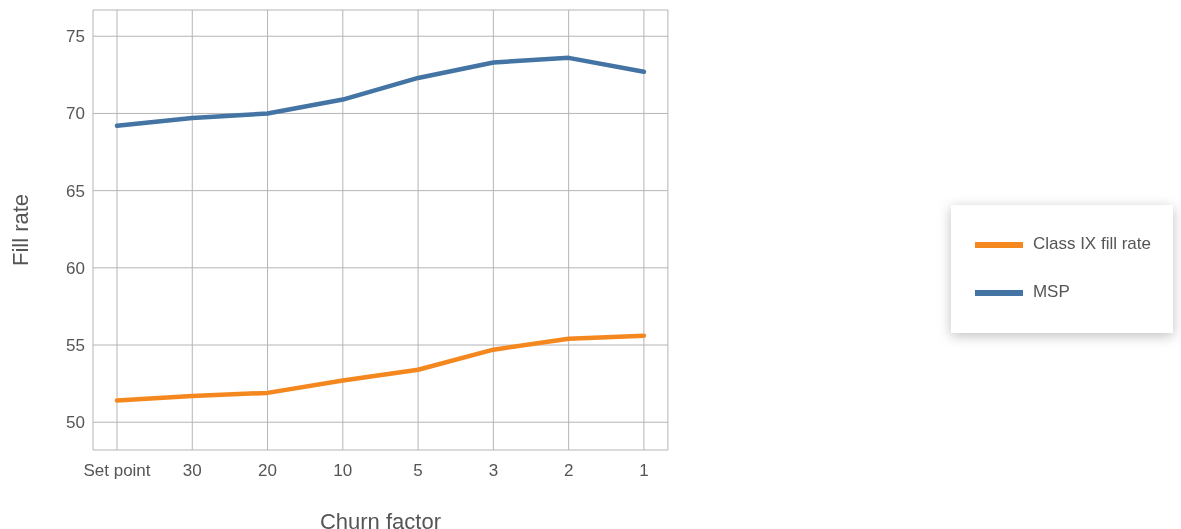 The width and height of the screenshot is (1181, 529). What do you see at coordinates (1051, 291) in the screenshot?
I see `legend-label: MSP` at bounding box center [1051, 291].